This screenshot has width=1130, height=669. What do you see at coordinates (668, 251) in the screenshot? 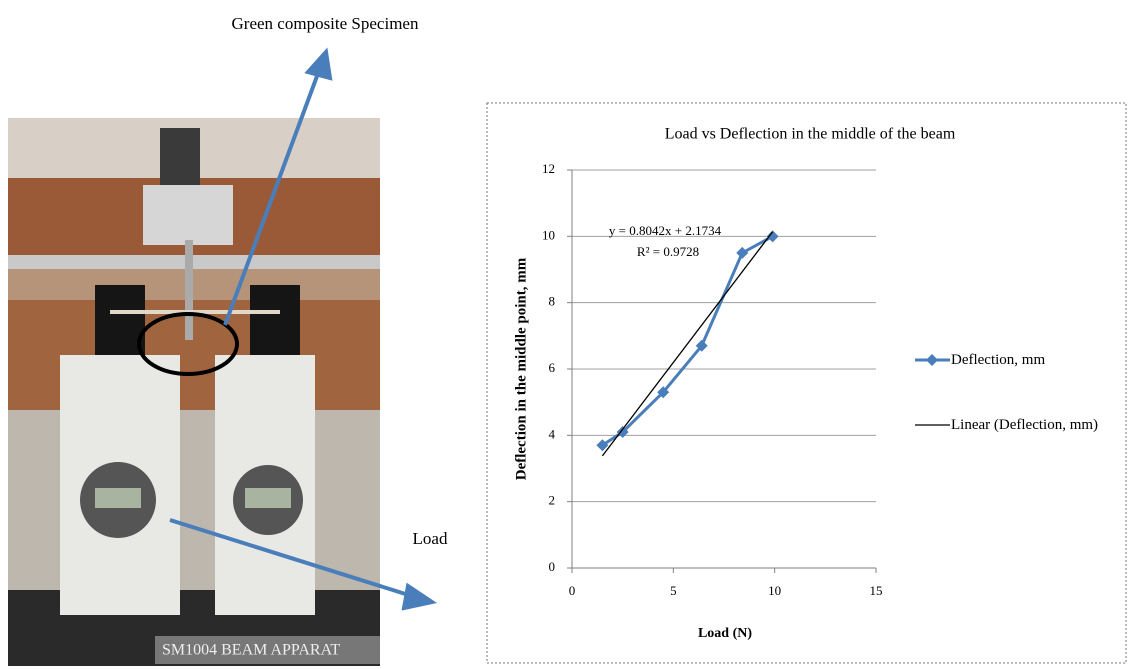
I see `trendline-r2: R² = 0.9728` at bounding box center [668, 251].